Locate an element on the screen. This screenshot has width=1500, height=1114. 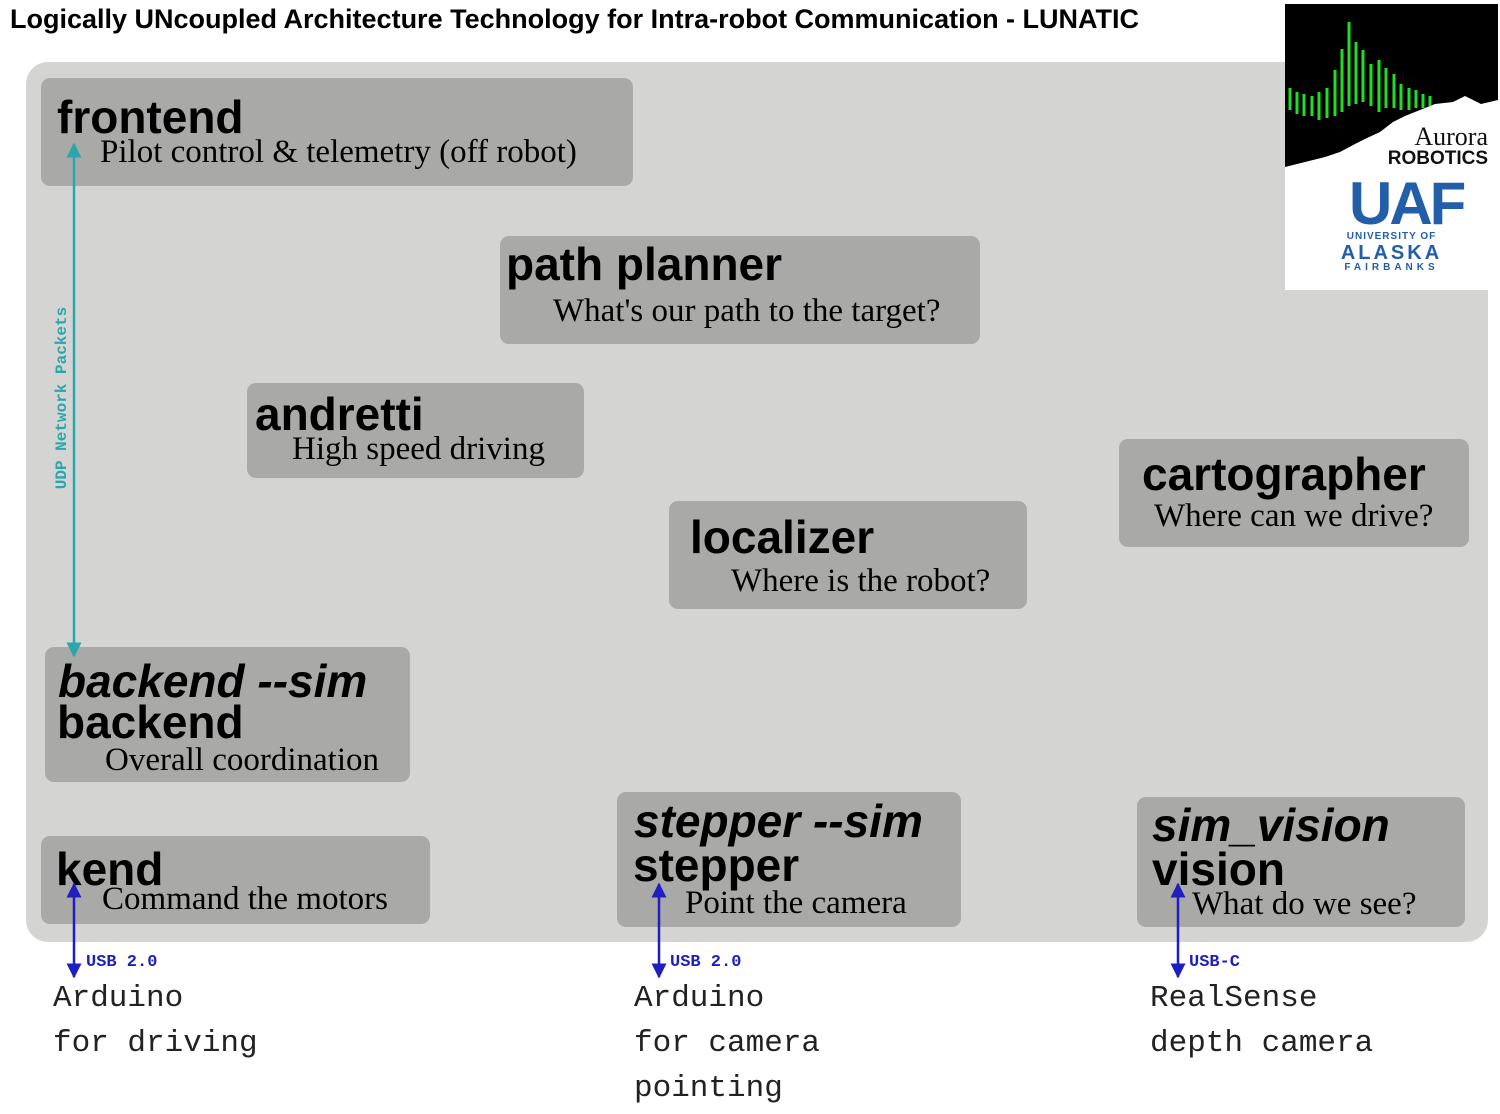
module-backend-name: backend is located at coordinates (150, 722).